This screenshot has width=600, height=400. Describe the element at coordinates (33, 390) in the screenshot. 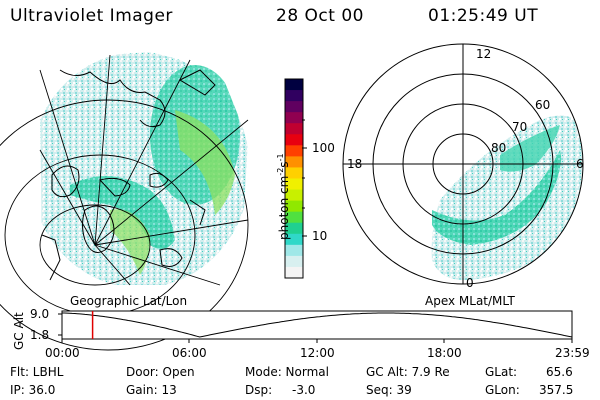

I see `ip-info: IP: 36.0` at that location.